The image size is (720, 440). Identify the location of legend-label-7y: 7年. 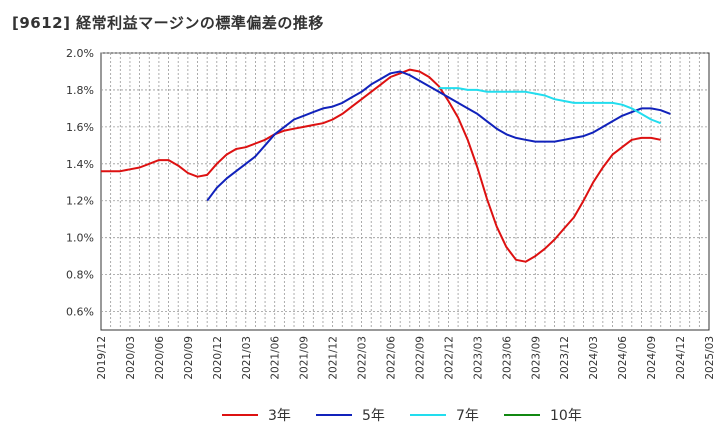
(467, 416).